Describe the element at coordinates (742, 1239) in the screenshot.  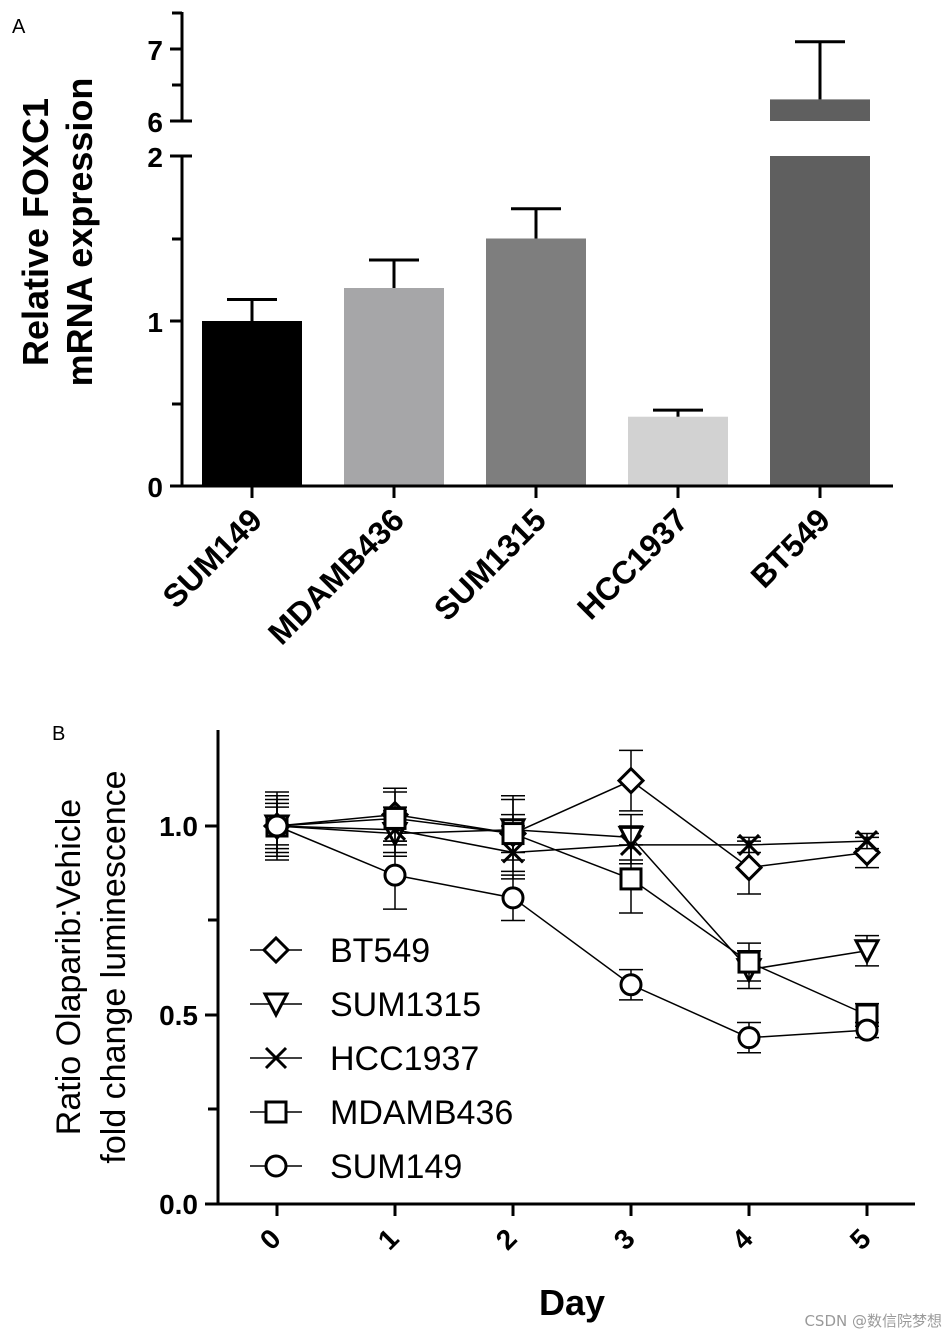
I see `b-xtick-label-4: 4` at that location.